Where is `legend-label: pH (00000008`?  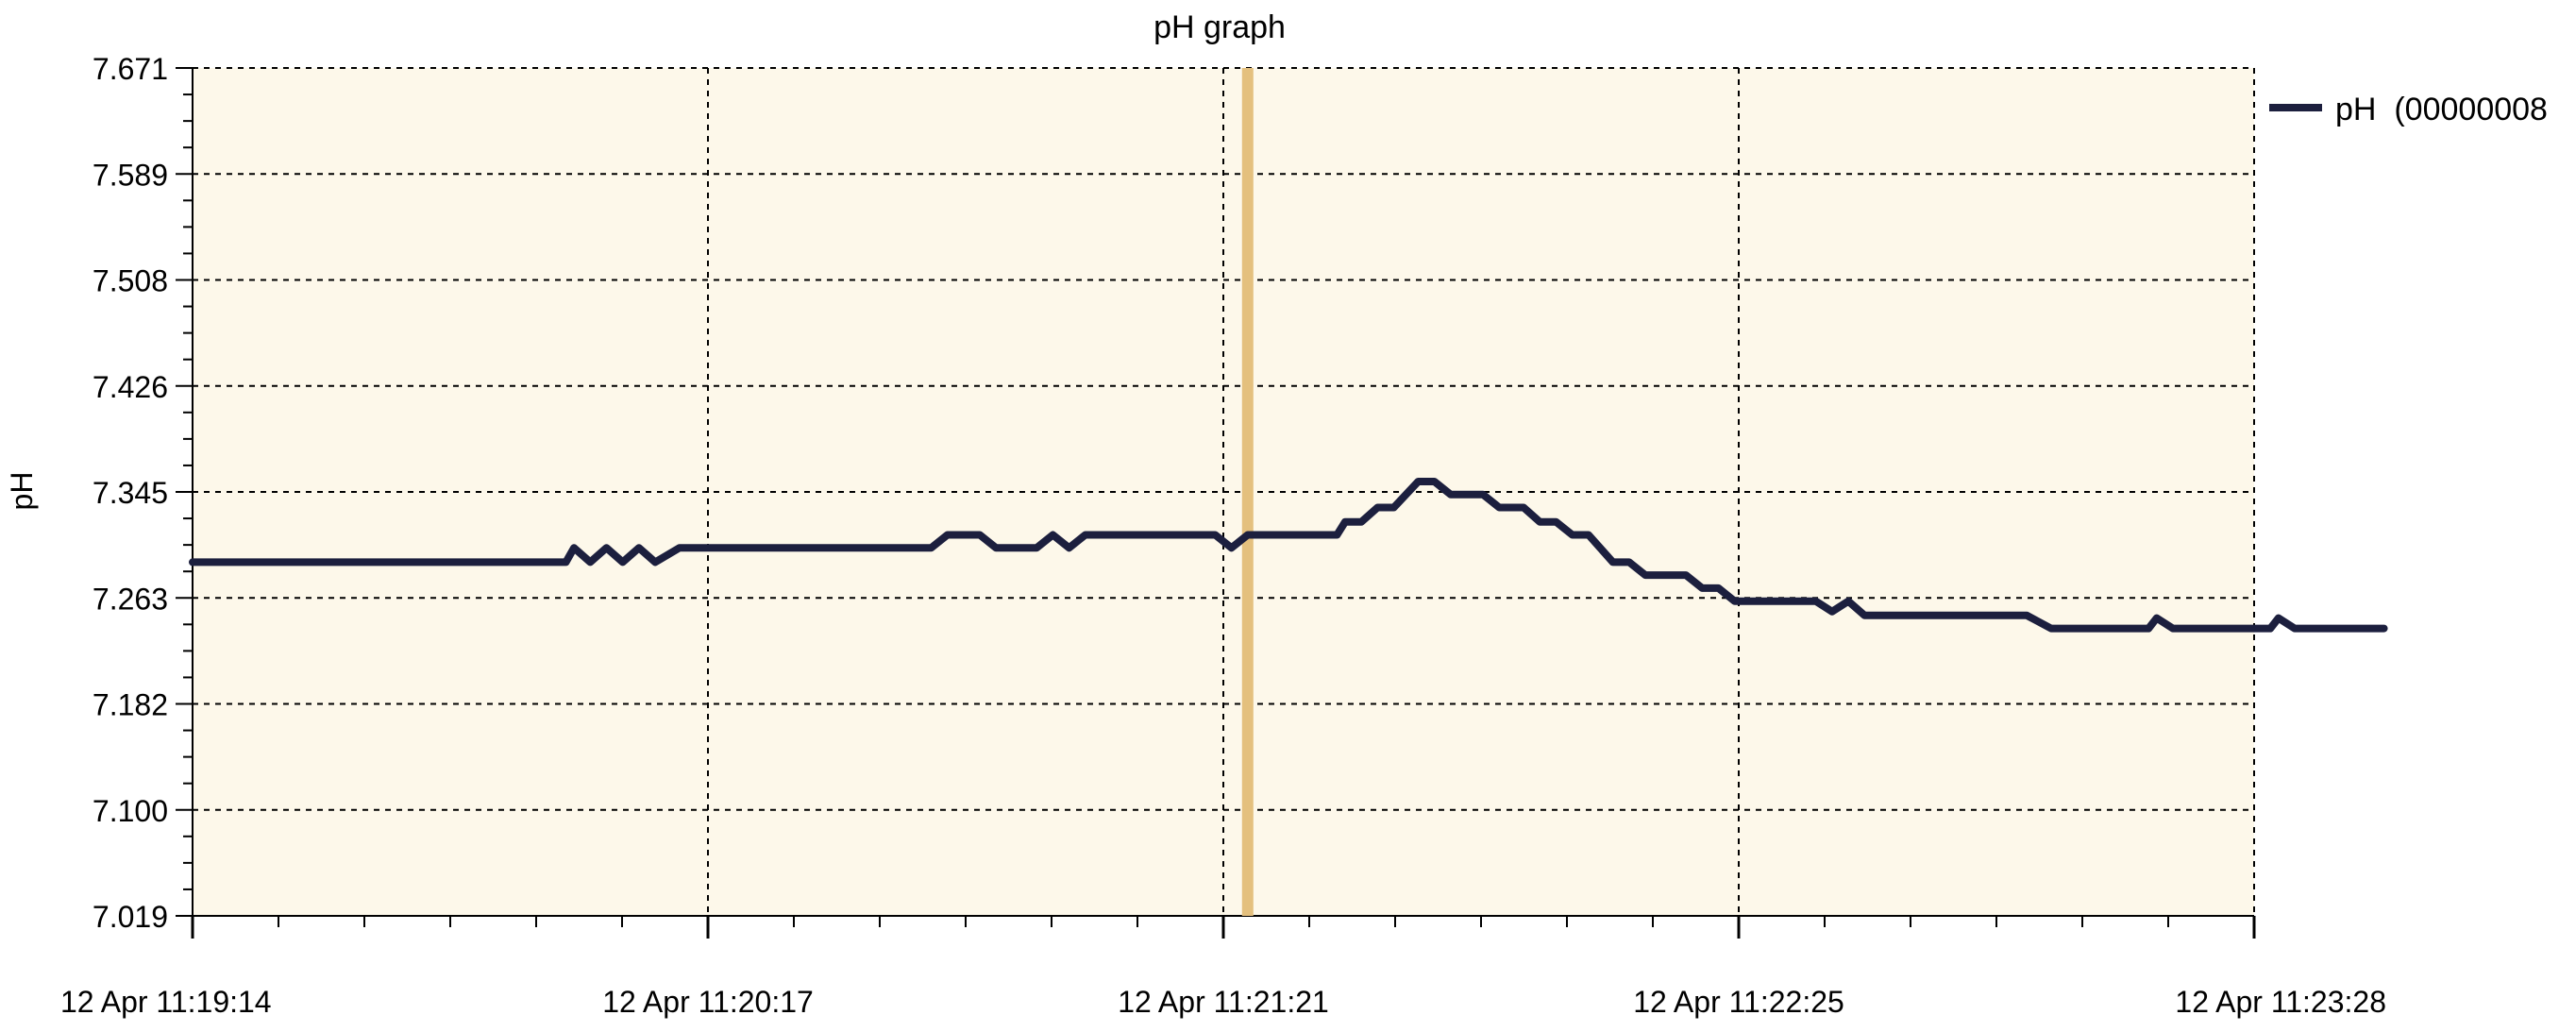
legend-label: pH (00000008 is located at coordinates (2441, 109).